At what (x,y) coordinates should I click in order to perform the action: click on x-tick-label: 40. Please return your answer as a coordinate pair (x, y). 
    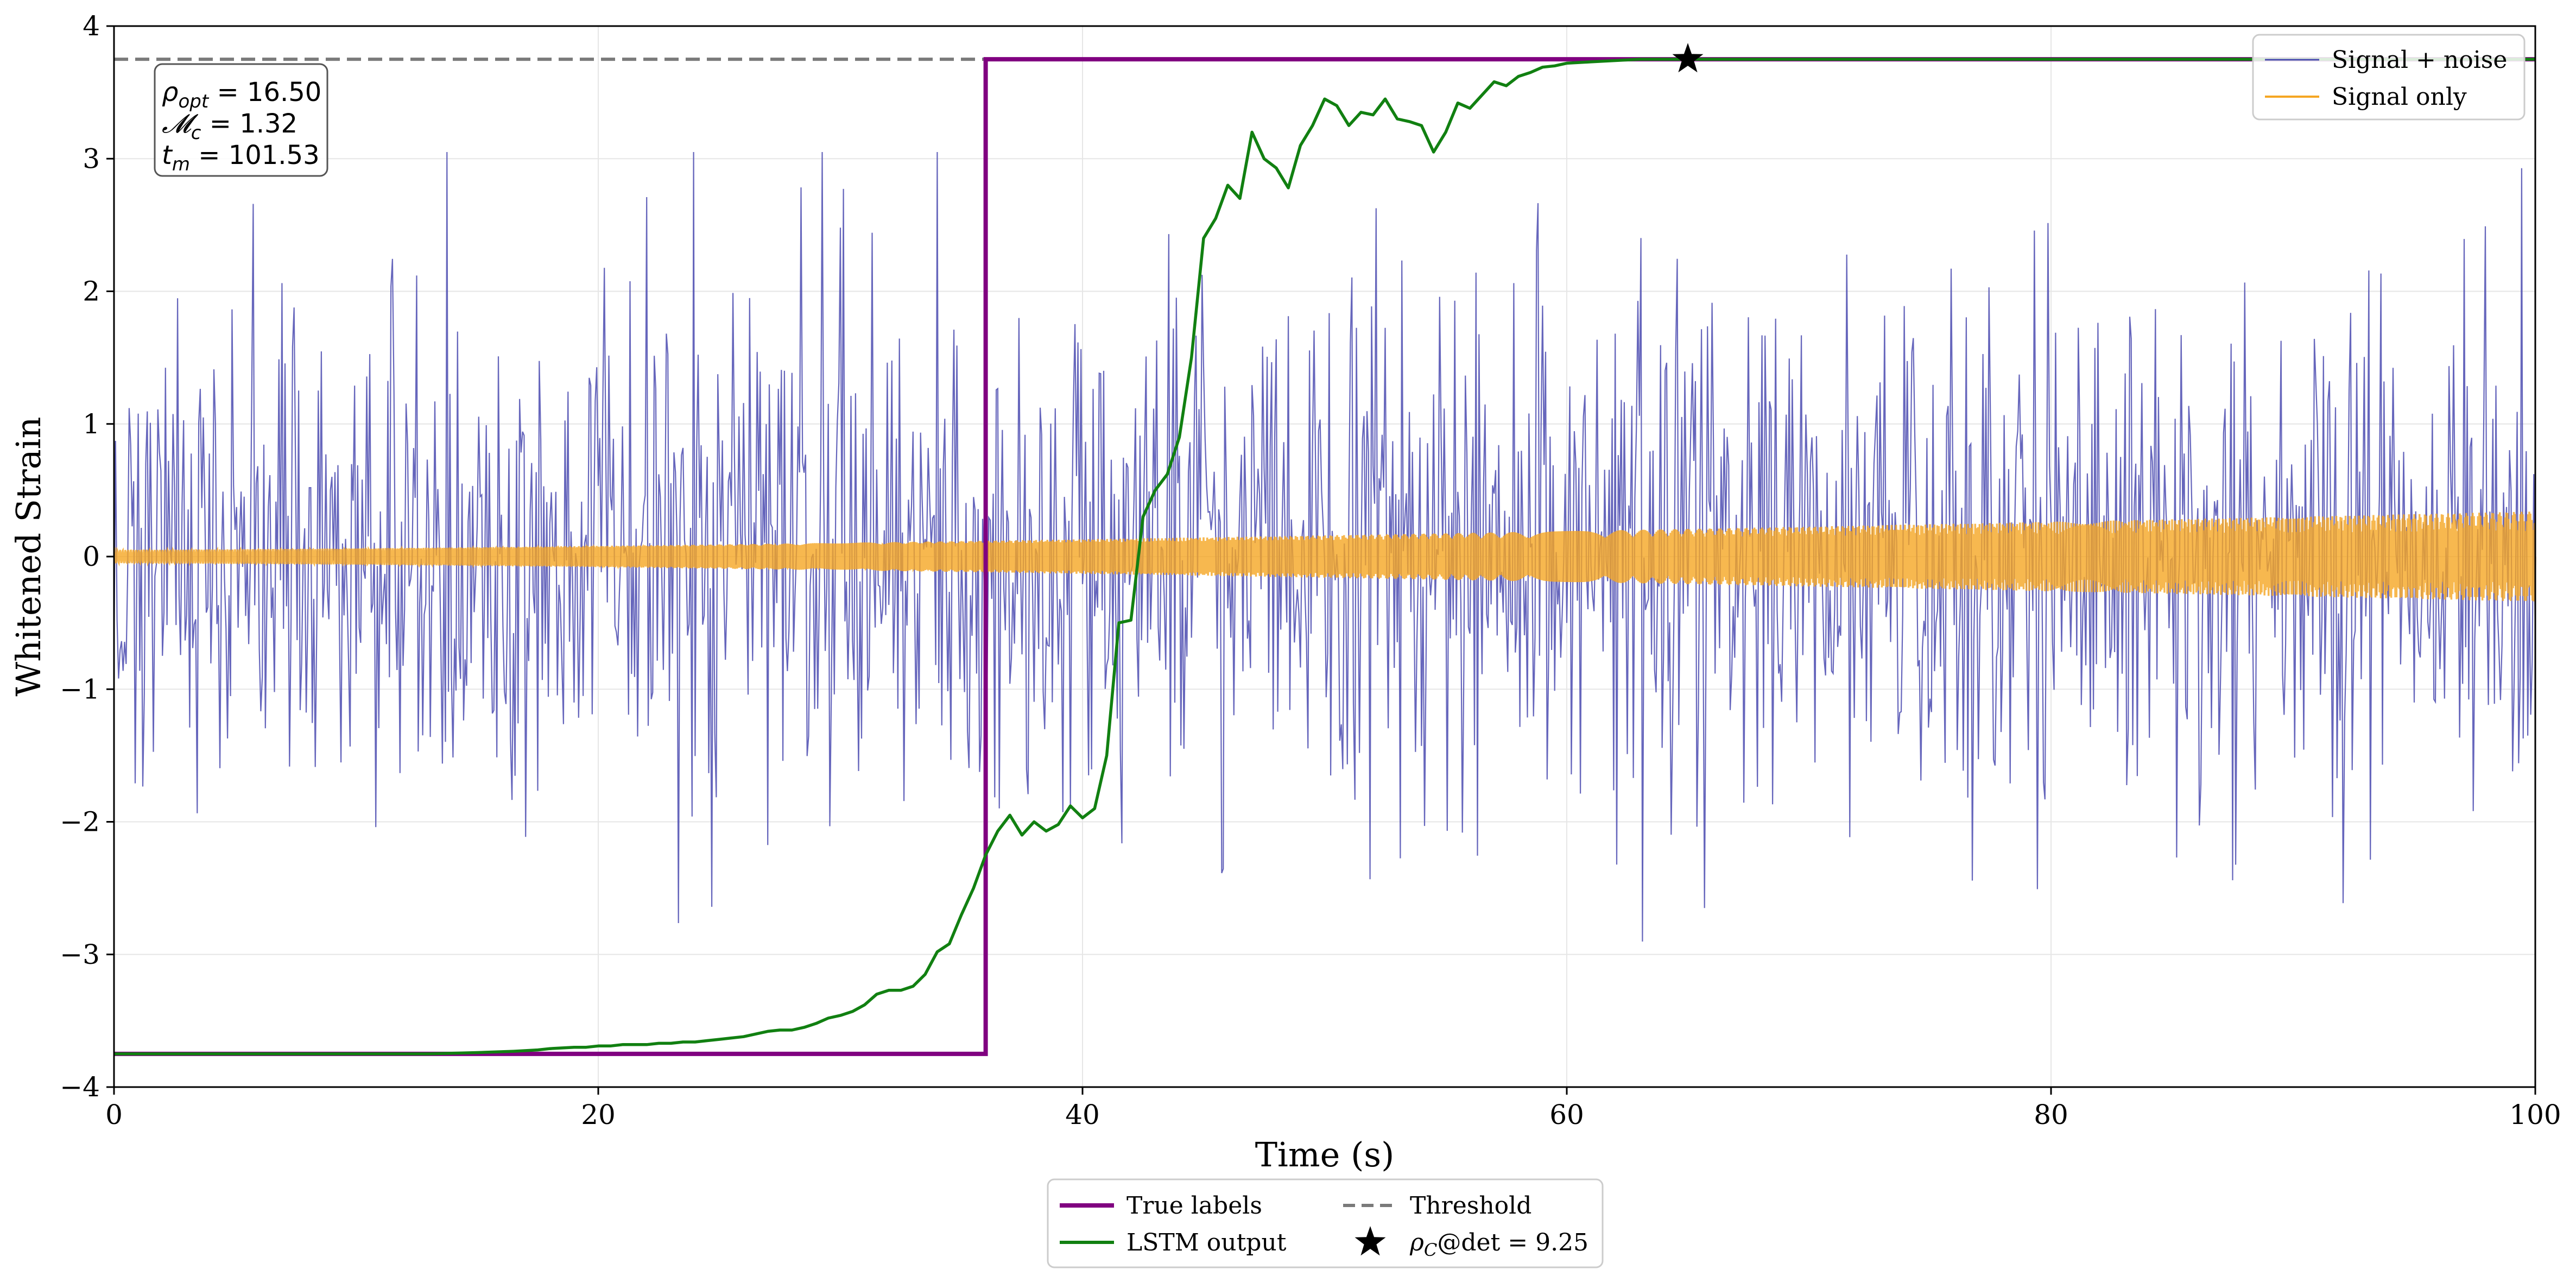
    Looking at the image, I should click on (1082, 1115).